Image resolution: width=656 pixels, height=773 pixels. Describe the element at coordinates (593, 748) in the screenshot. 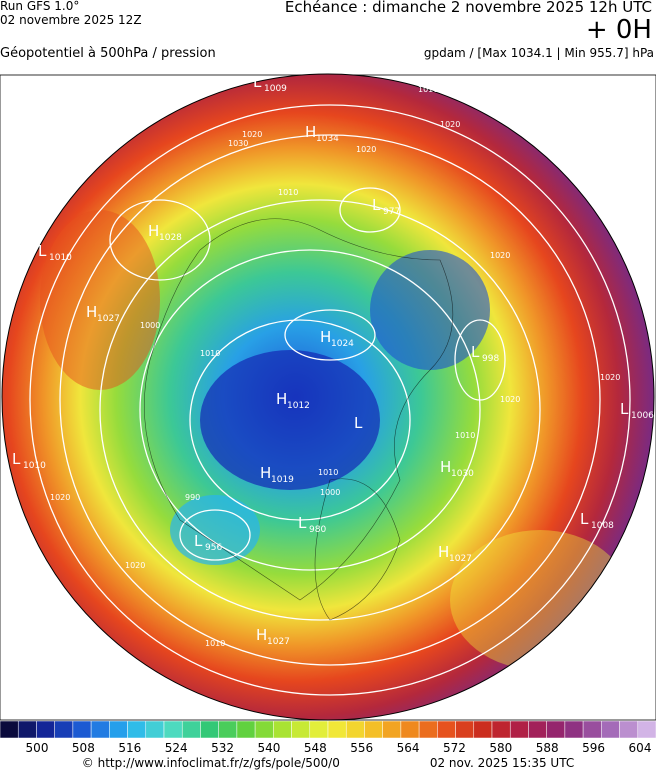

I see `colorbar-tick-label: 596` at that location.